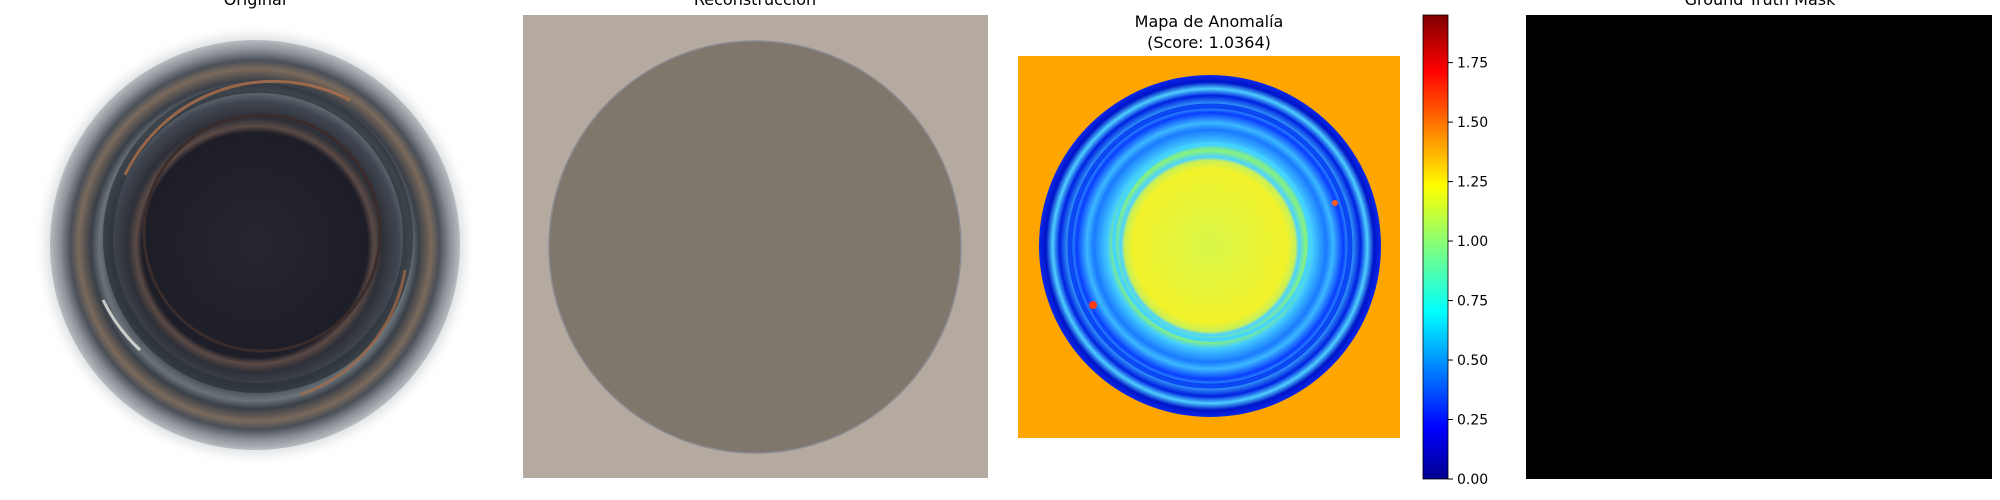 This screenshot has width=2000, height=500. What do you see at coordinates (1472, 183) in the screenshot?
I see `colorbar-tick-label: 1.25` at bounding box center [1472, 183].